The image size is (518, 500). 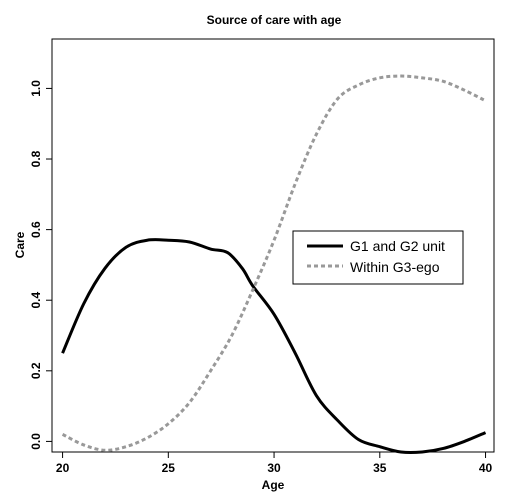 What do you see at coordinates (274, 20) in the screenshot?
I see `chart-title: Source of care with age` at bounding box center [274, 20].